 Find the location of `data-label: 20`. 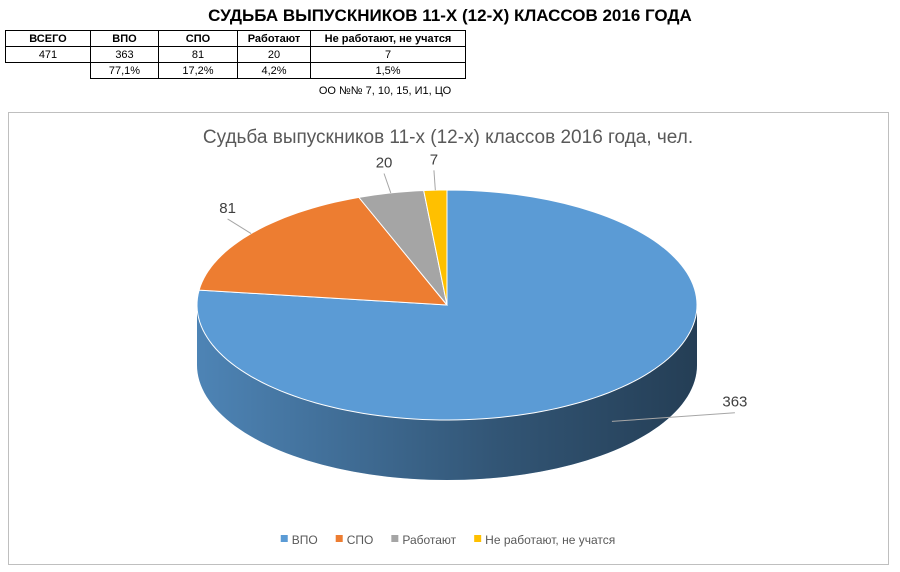

data-label: 20 is located at coordinates (384, 162).